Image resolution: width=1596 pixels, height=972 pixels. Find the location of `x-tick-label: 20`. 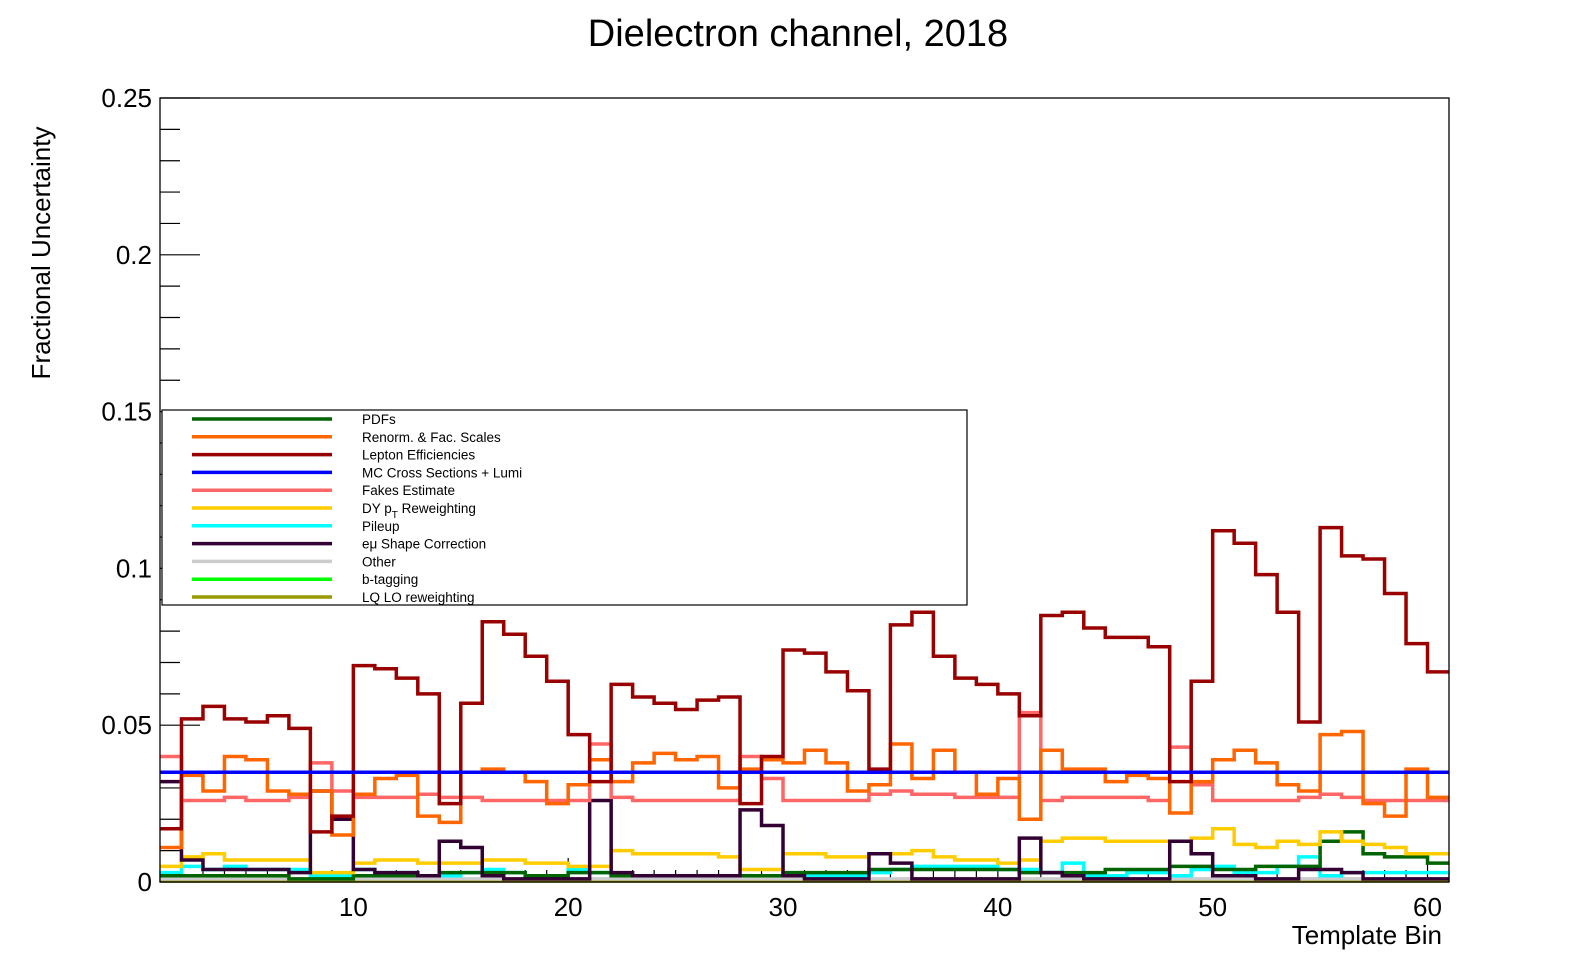

x-tick-label: 20 is located at coordinates (568, 907).